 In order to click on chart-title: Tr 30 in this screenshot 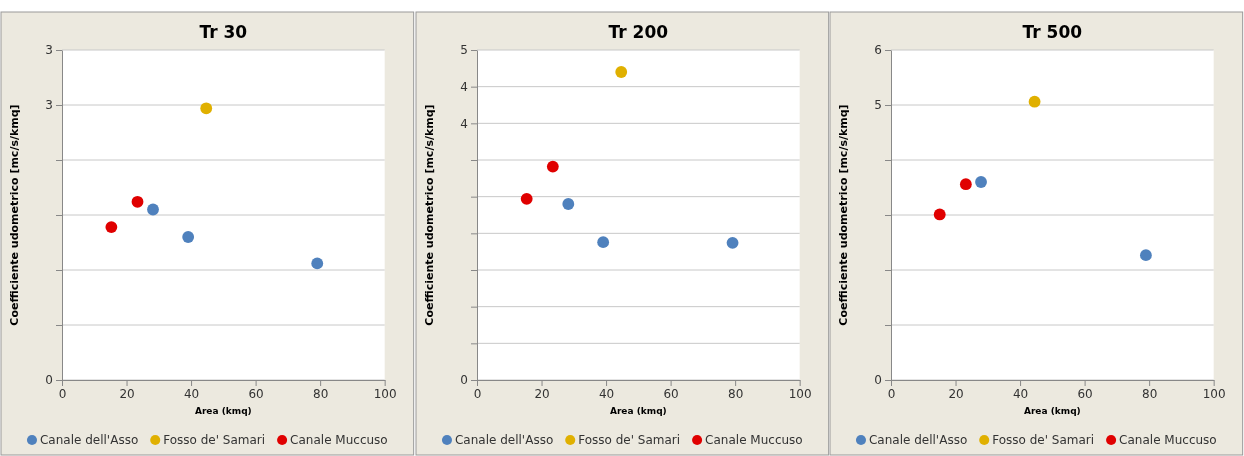, I will do `click(223, 32)`.